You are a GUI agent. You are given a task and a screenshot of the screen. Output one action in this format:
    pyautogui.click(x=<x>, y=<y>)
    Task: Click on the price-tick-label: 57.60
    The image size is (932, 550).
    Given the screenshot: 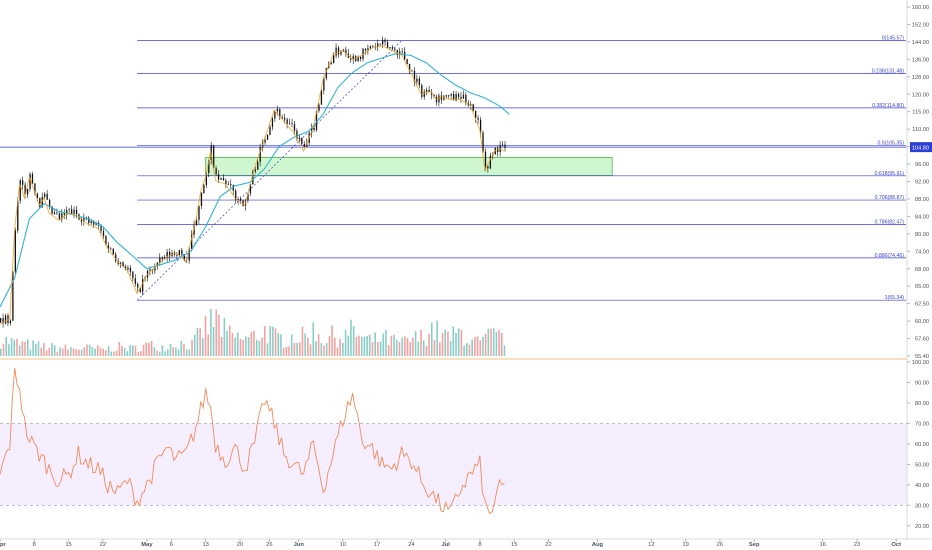 What is the action you would take?
    pyautogui.click(x=922, y=340)
    